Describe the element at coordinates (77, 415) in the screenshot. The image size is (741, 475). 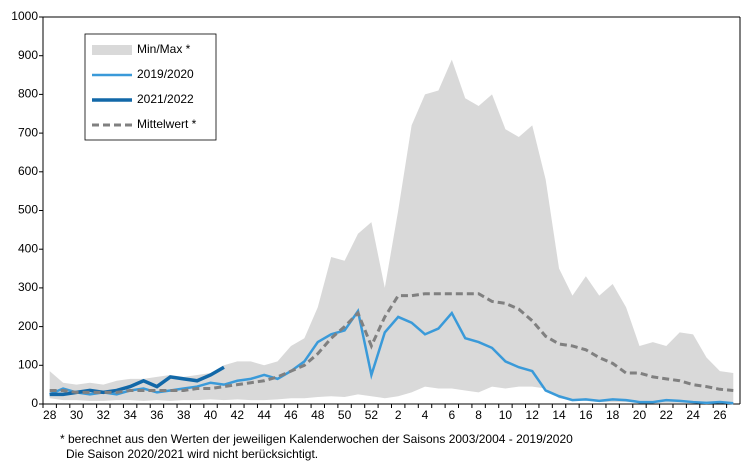
I see `x-tick-label: 30` at that location.